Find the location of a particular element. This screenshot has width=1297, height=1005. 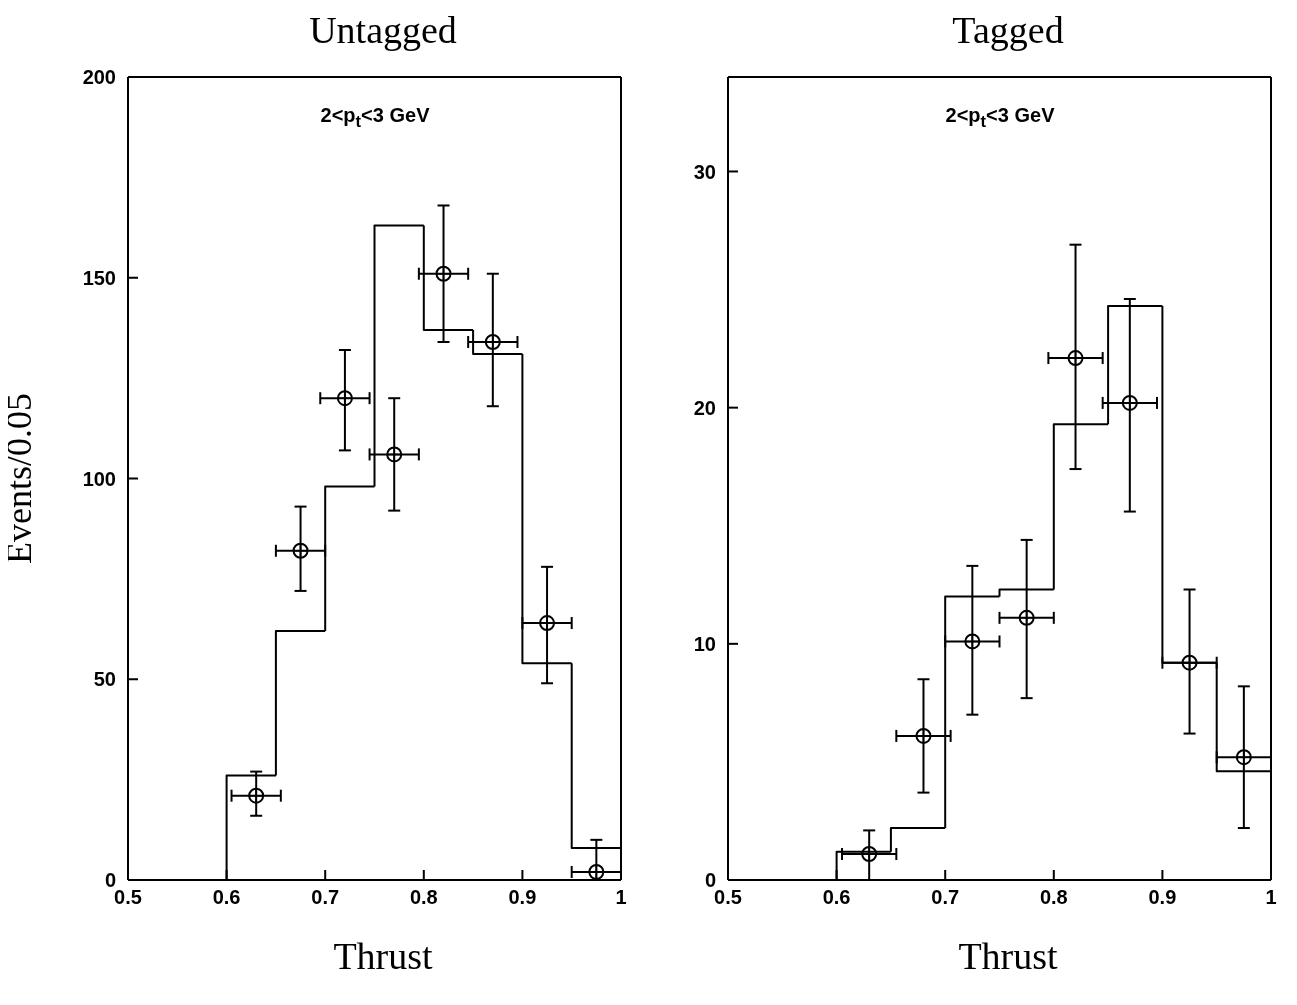

y-tick-label: 30 is located at coordinates (704, 171).